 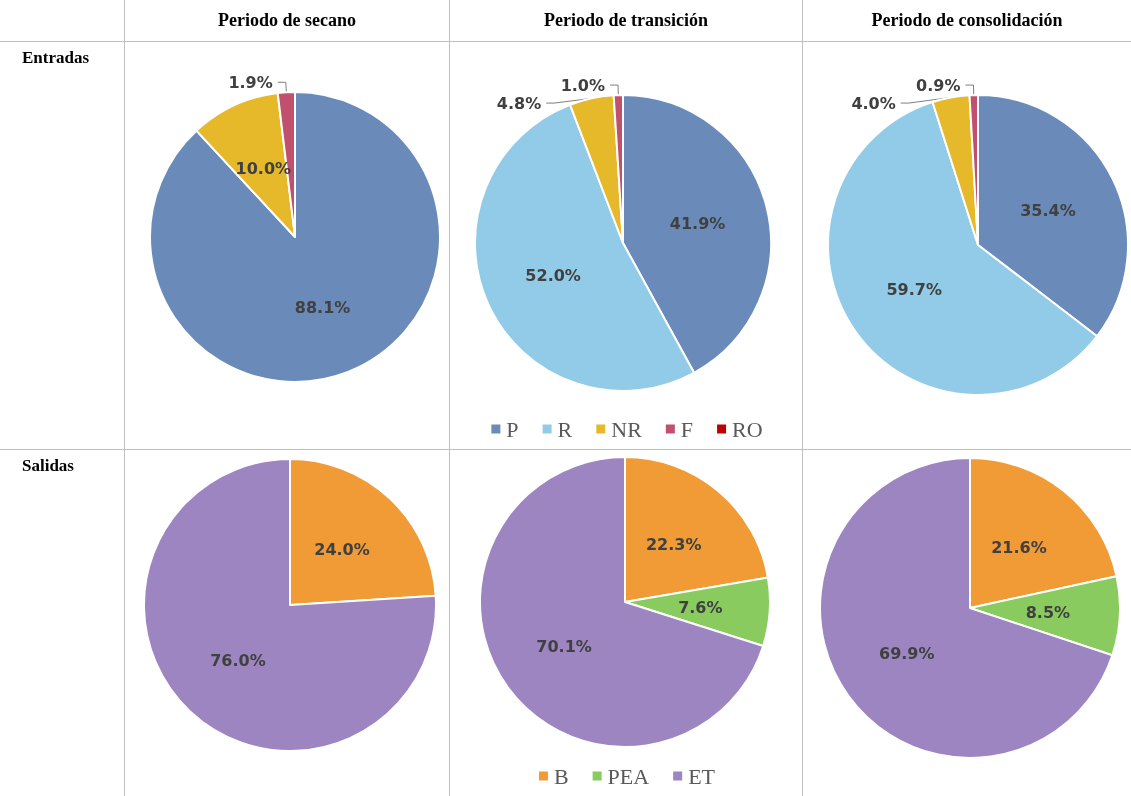 I want to click on data-label: 1.0%, so click(x=583, y=85).